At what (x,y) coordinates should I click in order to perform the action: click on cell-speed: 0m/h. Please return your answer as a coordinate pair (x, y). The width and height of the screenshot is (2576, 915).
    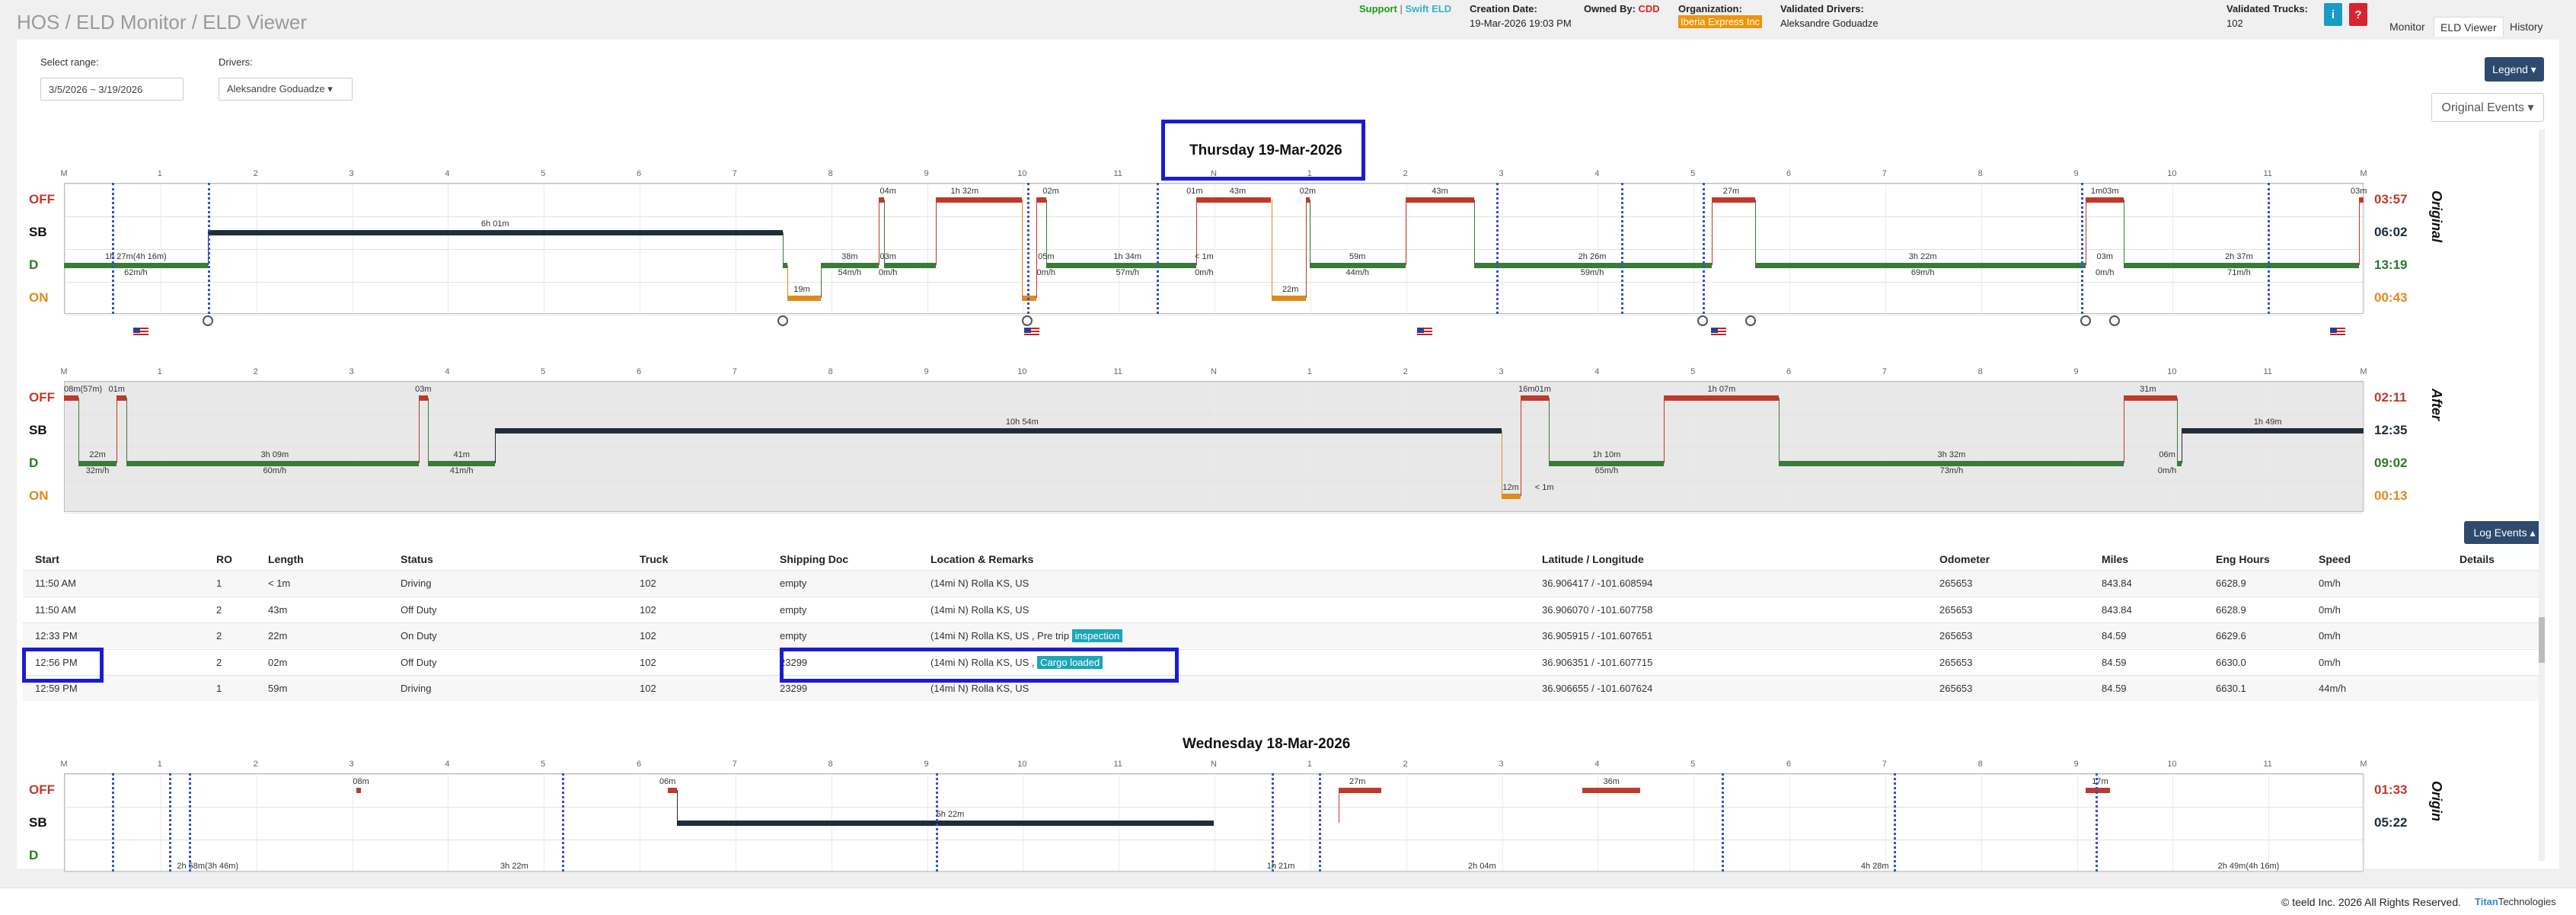
    Looking at the image, I should click on (2330, 635).